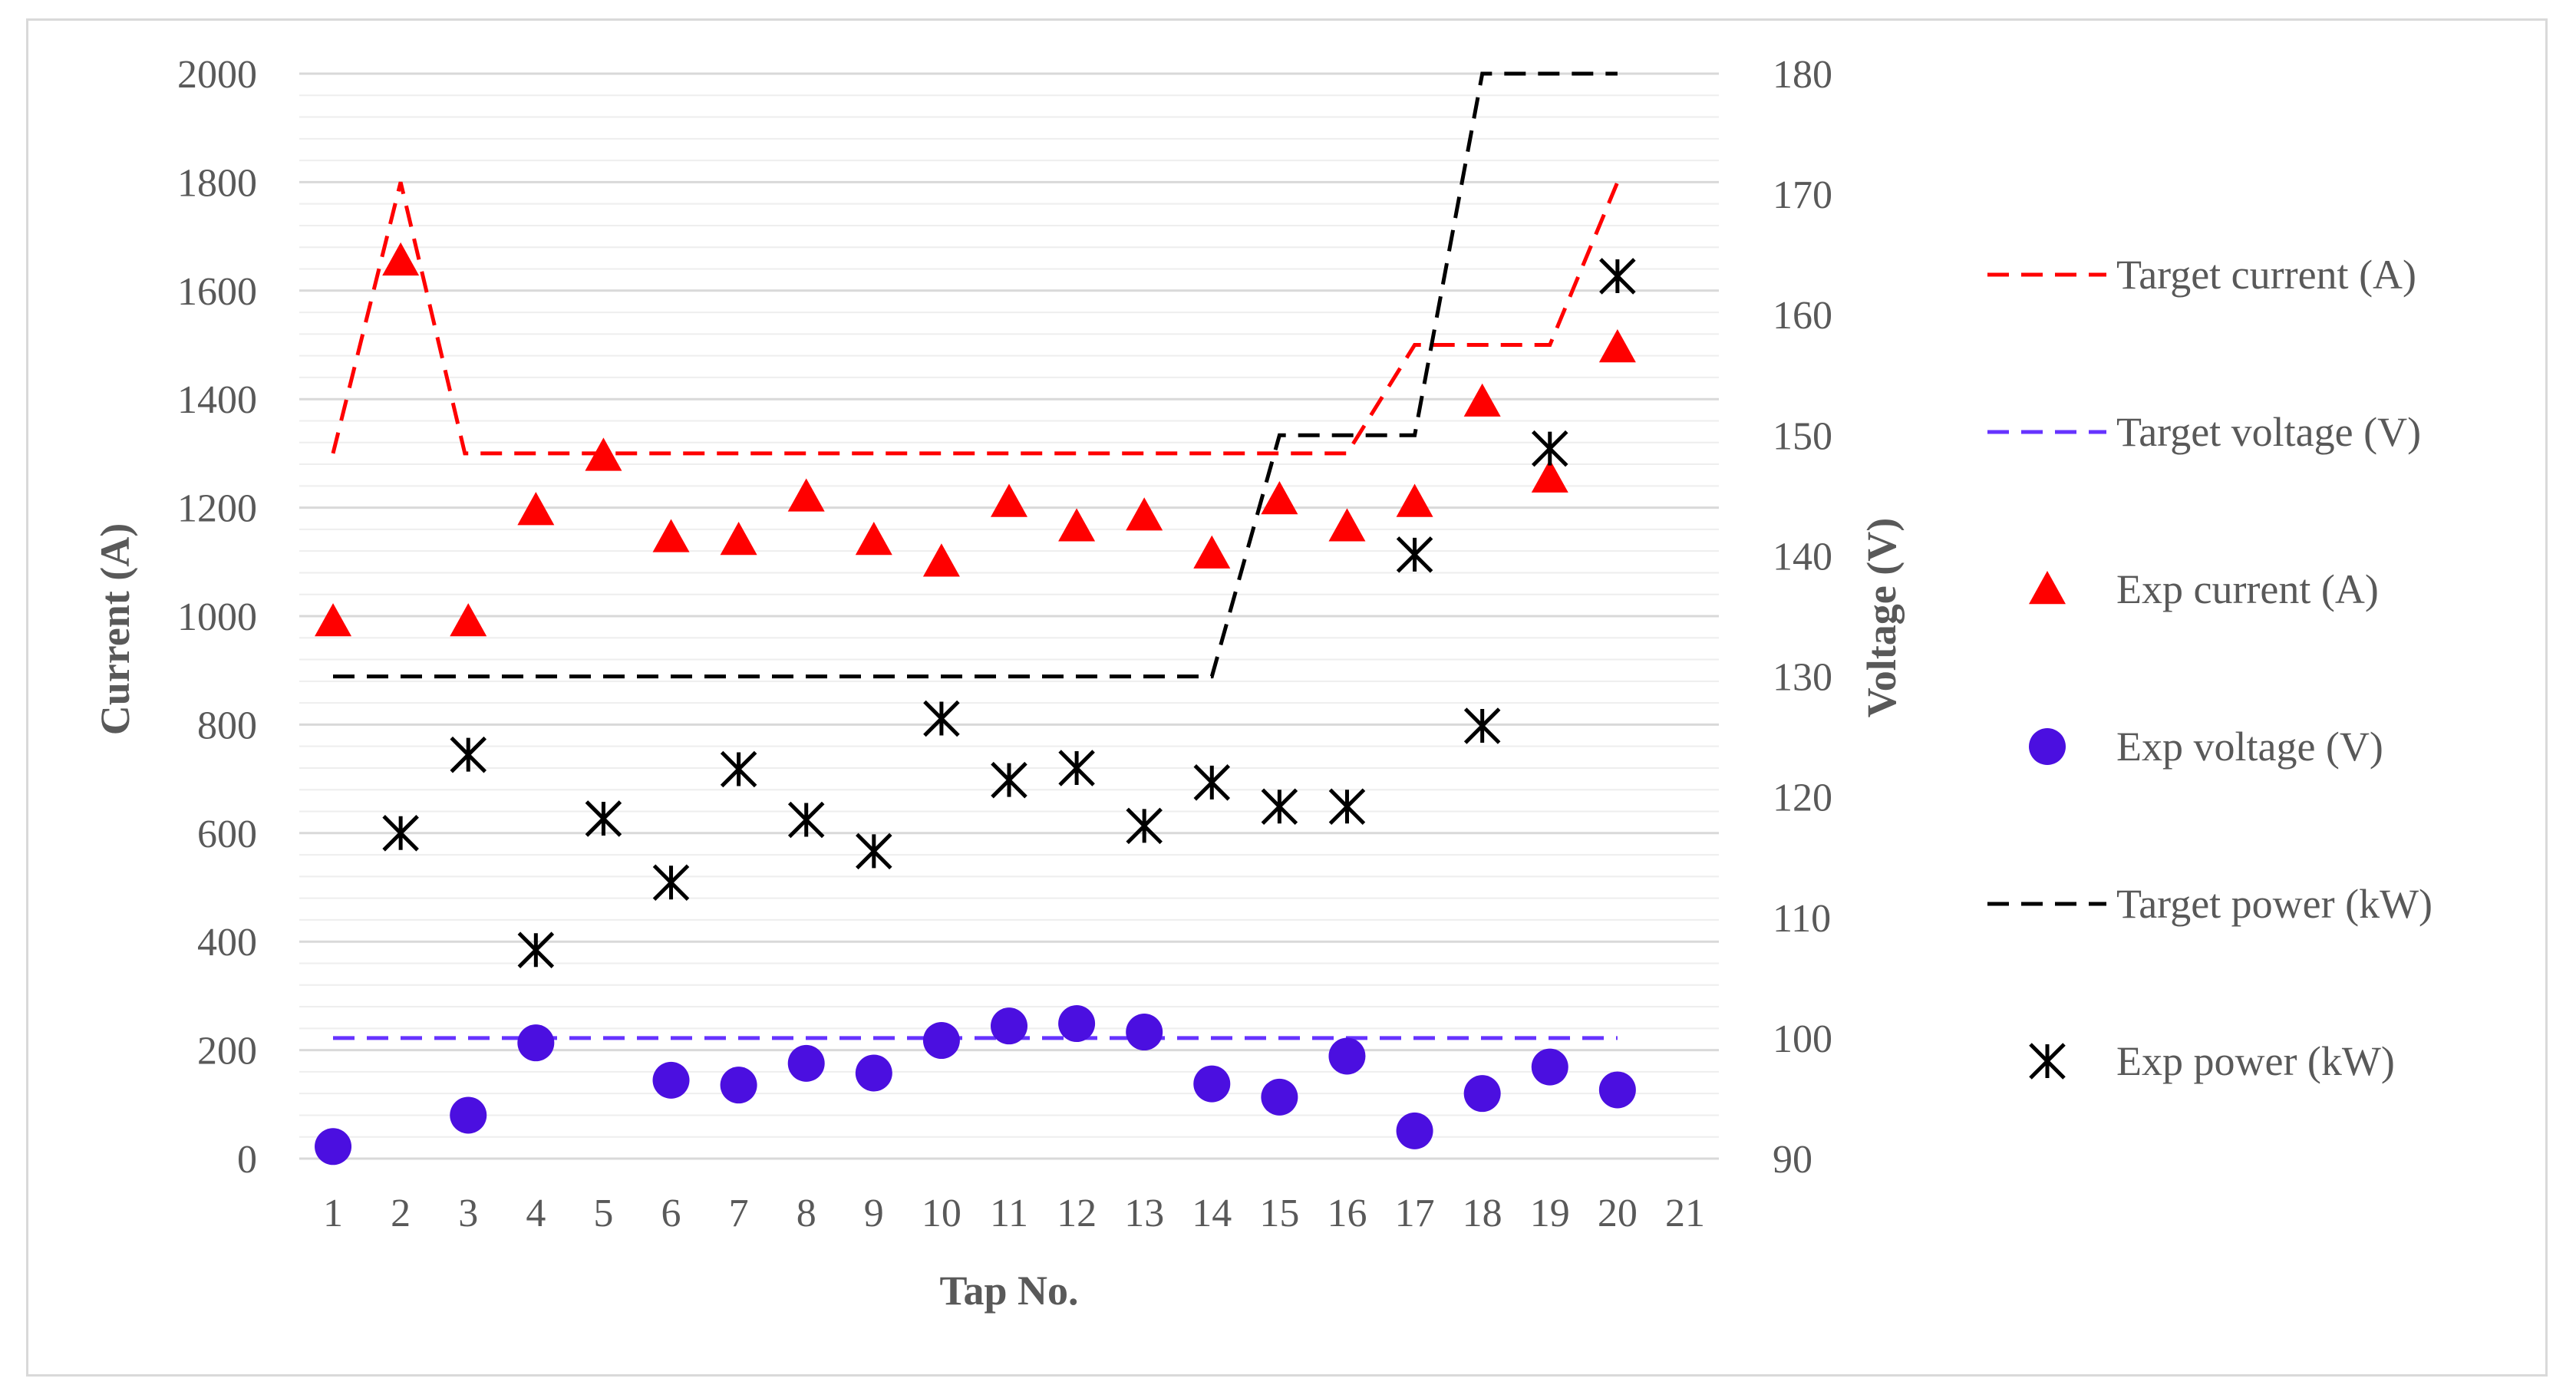 The height and width of the screenshot is (1398, 2576). I want to click on x-tick-label: 5, so click(603, 1214).